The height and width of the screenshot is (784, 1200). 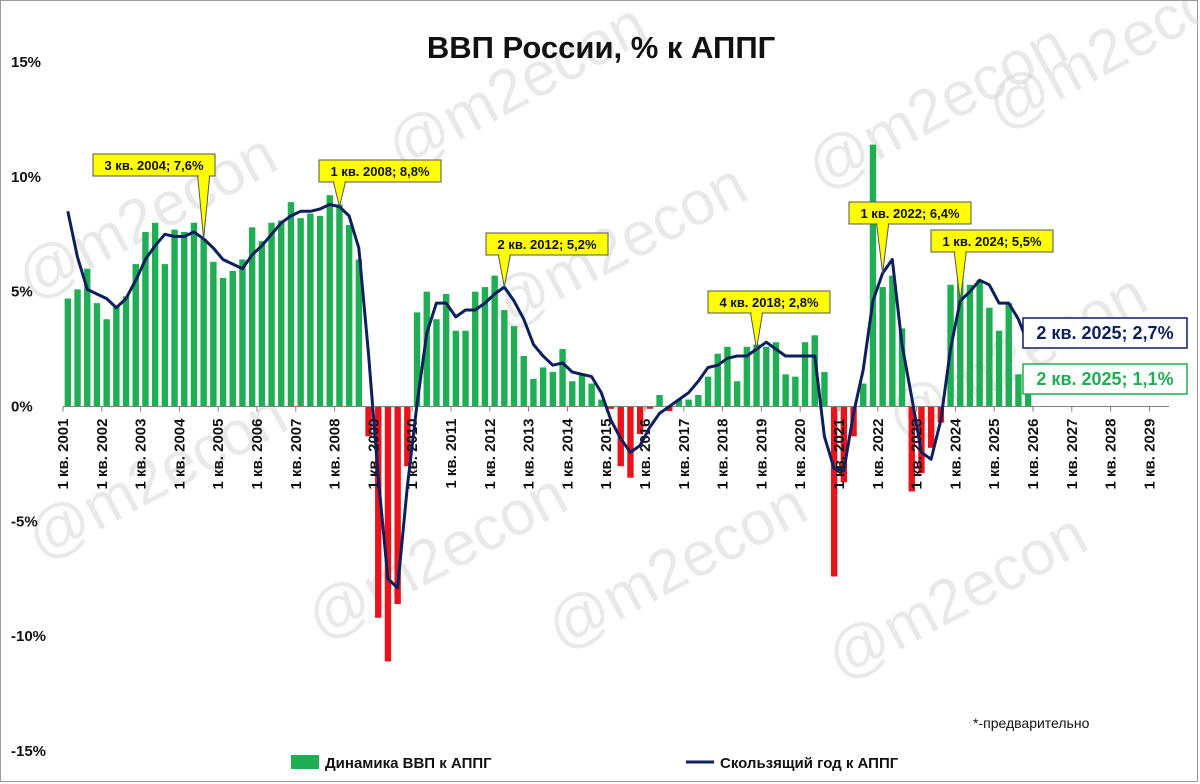 I want to click on legend-label-line: Скользящий год к АППГ, so click(x=809, y=763).